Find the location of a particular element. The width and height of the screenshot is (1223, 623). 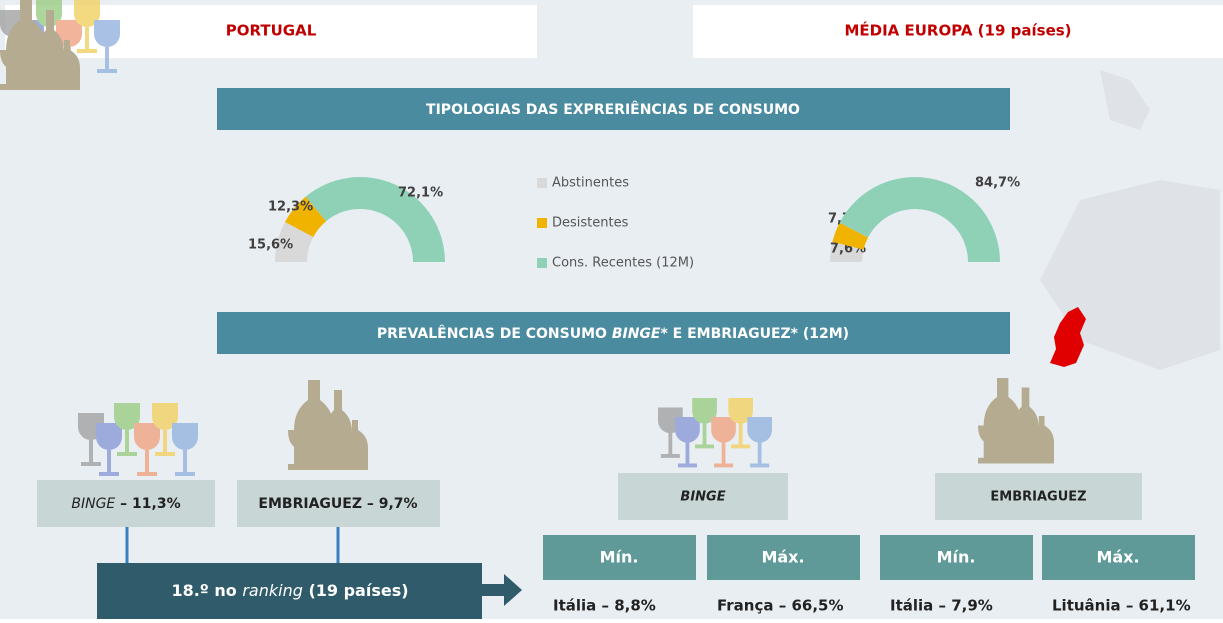

legend-label: Cons. Recentes (12M) is located at coordinates (623, 263).